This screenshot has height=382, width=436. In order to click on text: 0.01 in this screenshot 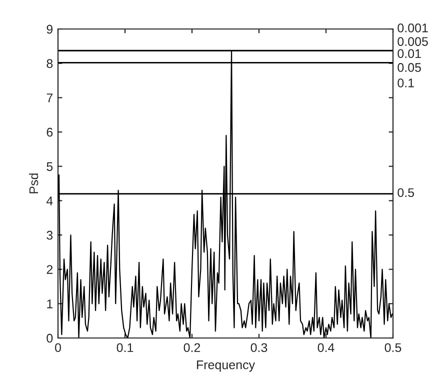, I will do `click(409, 53)`.